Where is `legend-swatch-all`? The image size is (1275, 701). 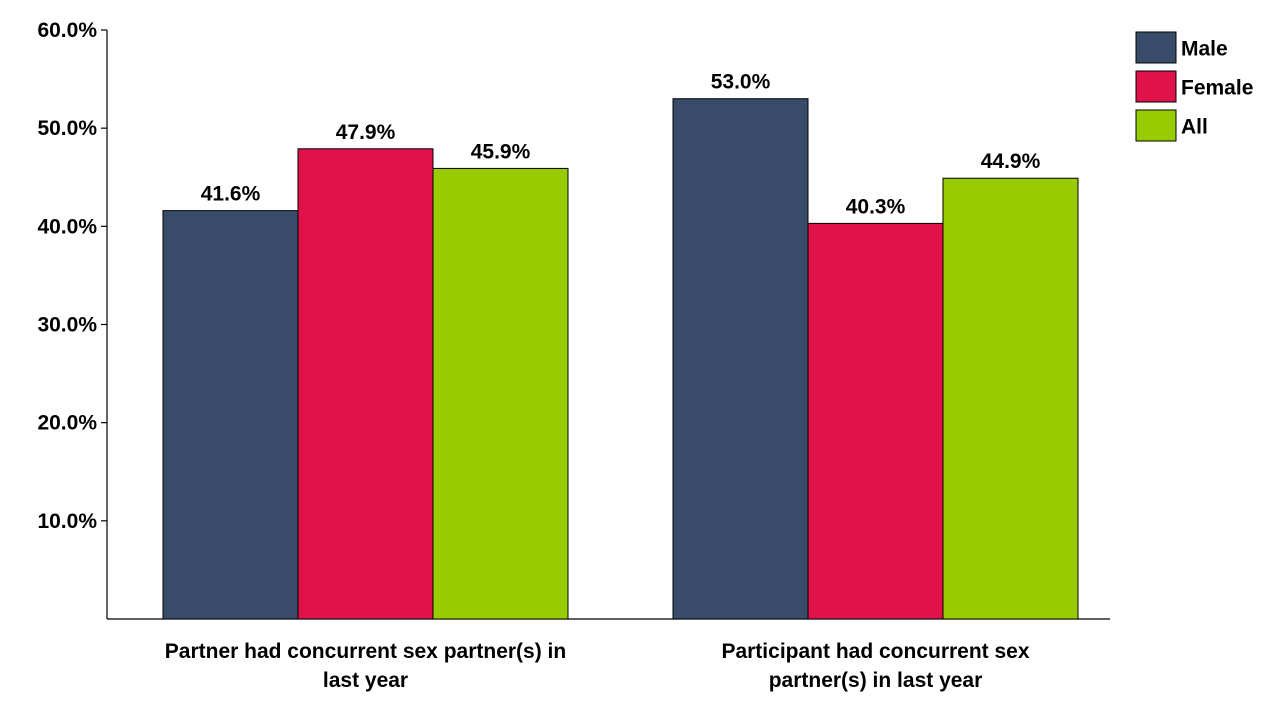 legend-swatch-all is located at coordinates (1156, 125).